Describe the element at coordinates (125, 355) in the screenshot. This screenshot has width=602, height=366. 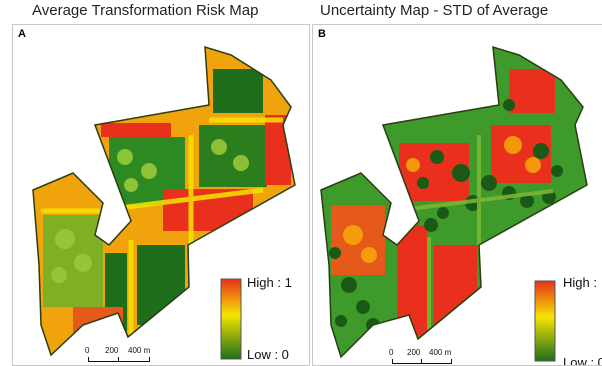
I see `map-a-scale-bar: 0 200 400 m` at that location.